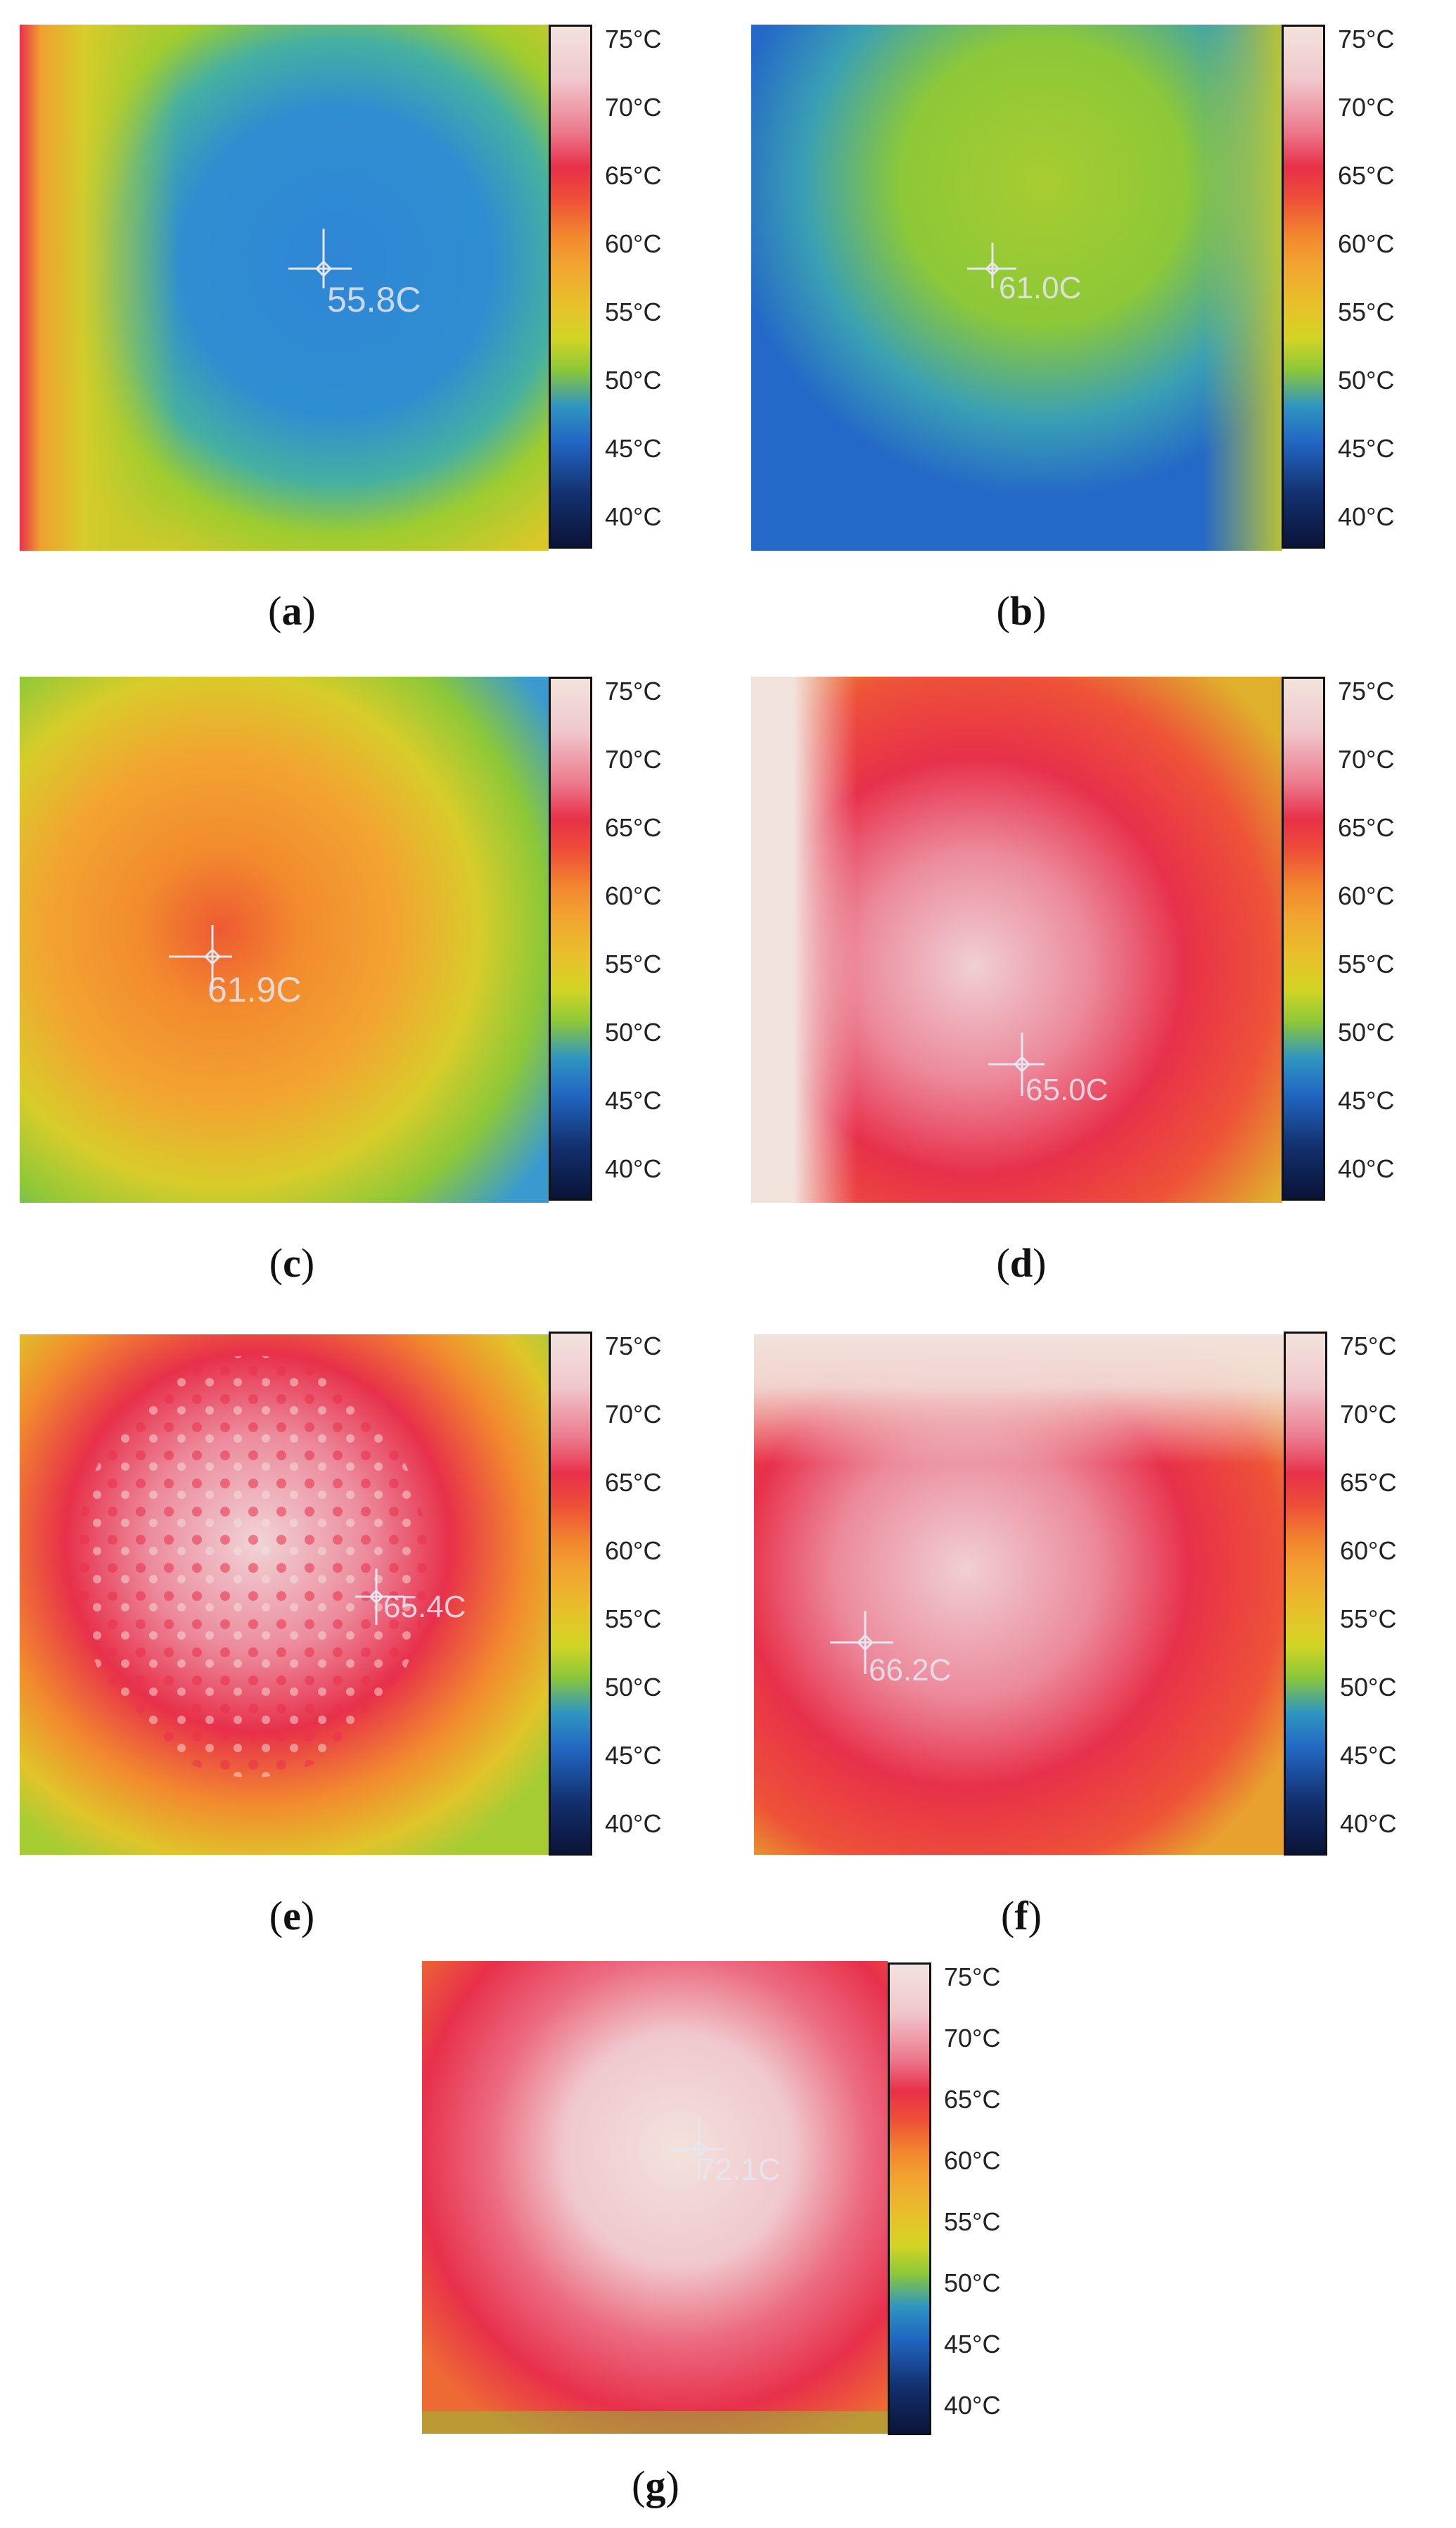  Describe the element at coordinates (292, 1263) in the screenshot. I see `panel-caption: (c)` at that location.